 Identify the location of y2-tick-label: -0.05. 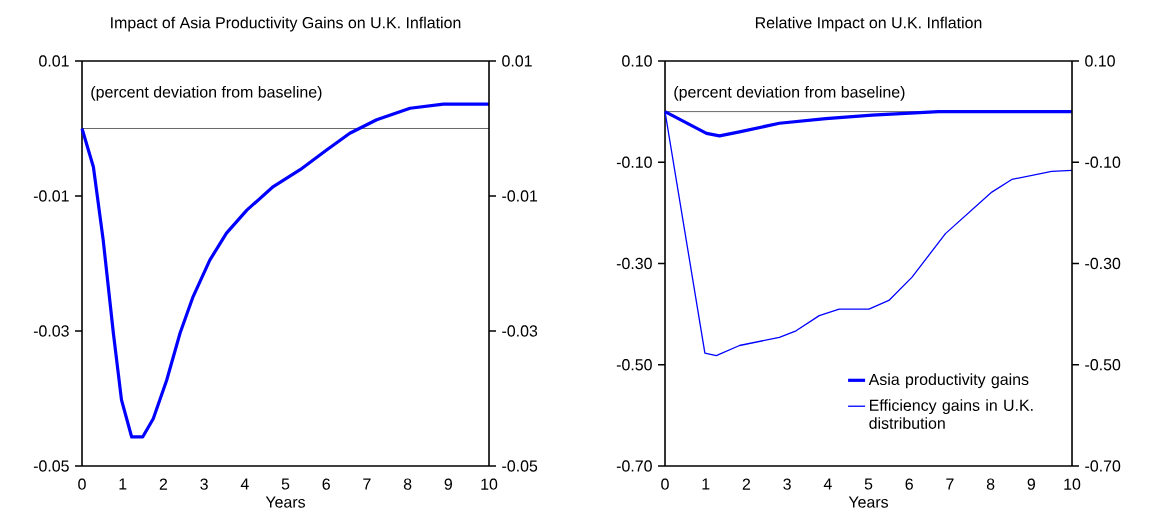
(51, 466).